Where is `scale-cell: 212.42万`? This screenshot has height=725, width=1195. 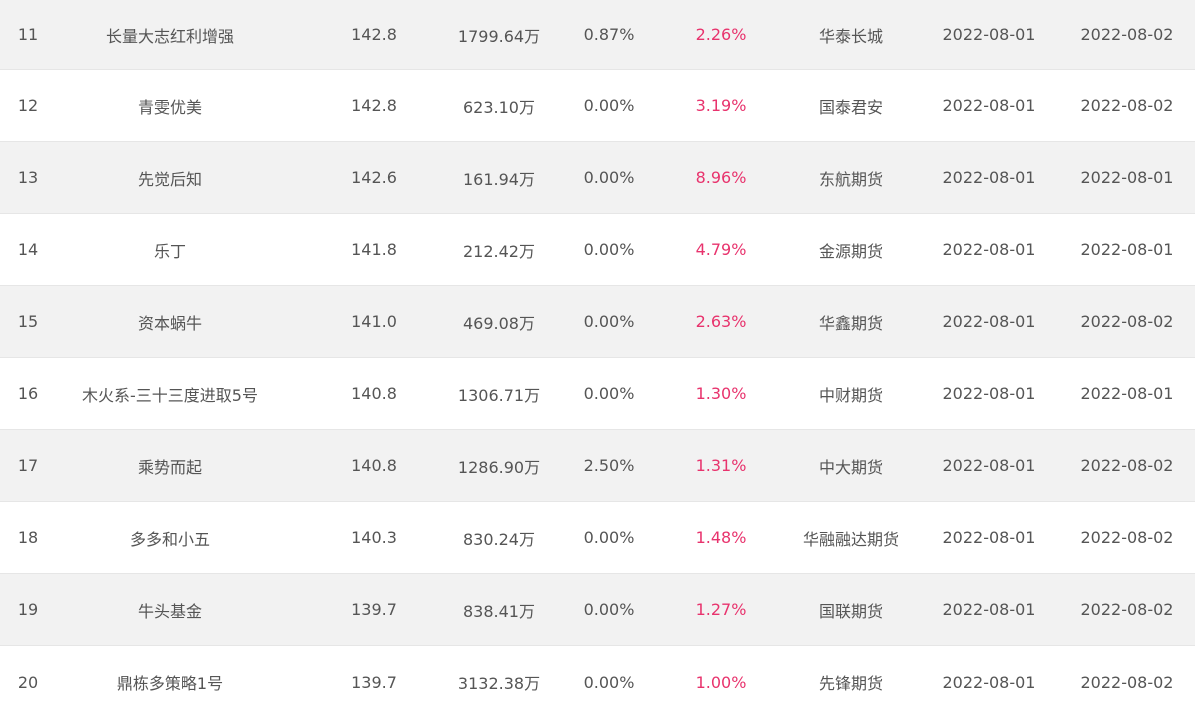
scale-cell: 212.42万 is located at coordinates (499, 251).